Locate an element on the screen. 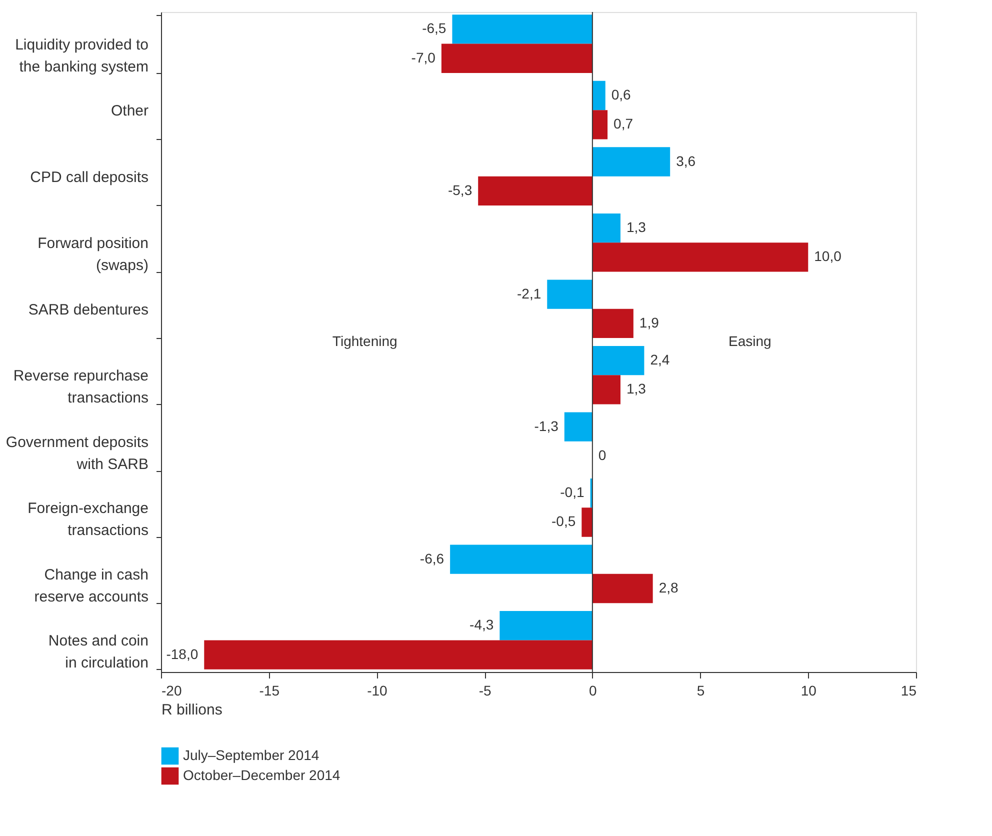  x-tick-label: 5 is located at coordinates (700, 690).